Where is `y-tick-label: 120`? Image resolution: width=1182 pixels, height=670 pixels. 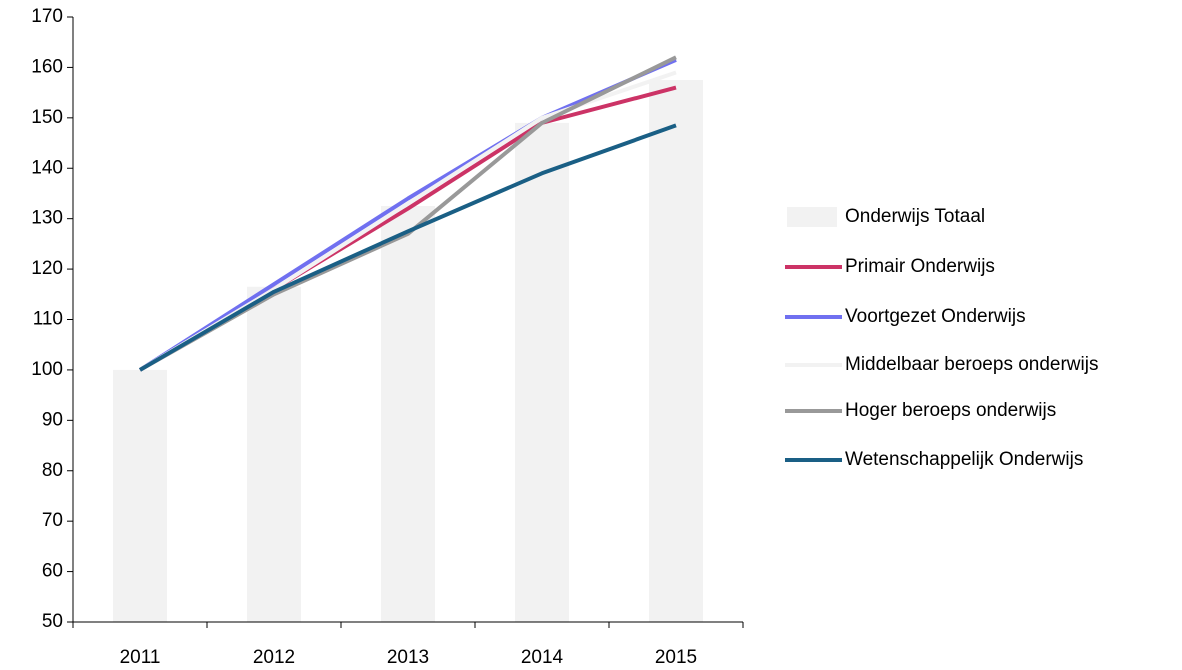
y-tick-label: 120 is located at coordinates (47, 268).